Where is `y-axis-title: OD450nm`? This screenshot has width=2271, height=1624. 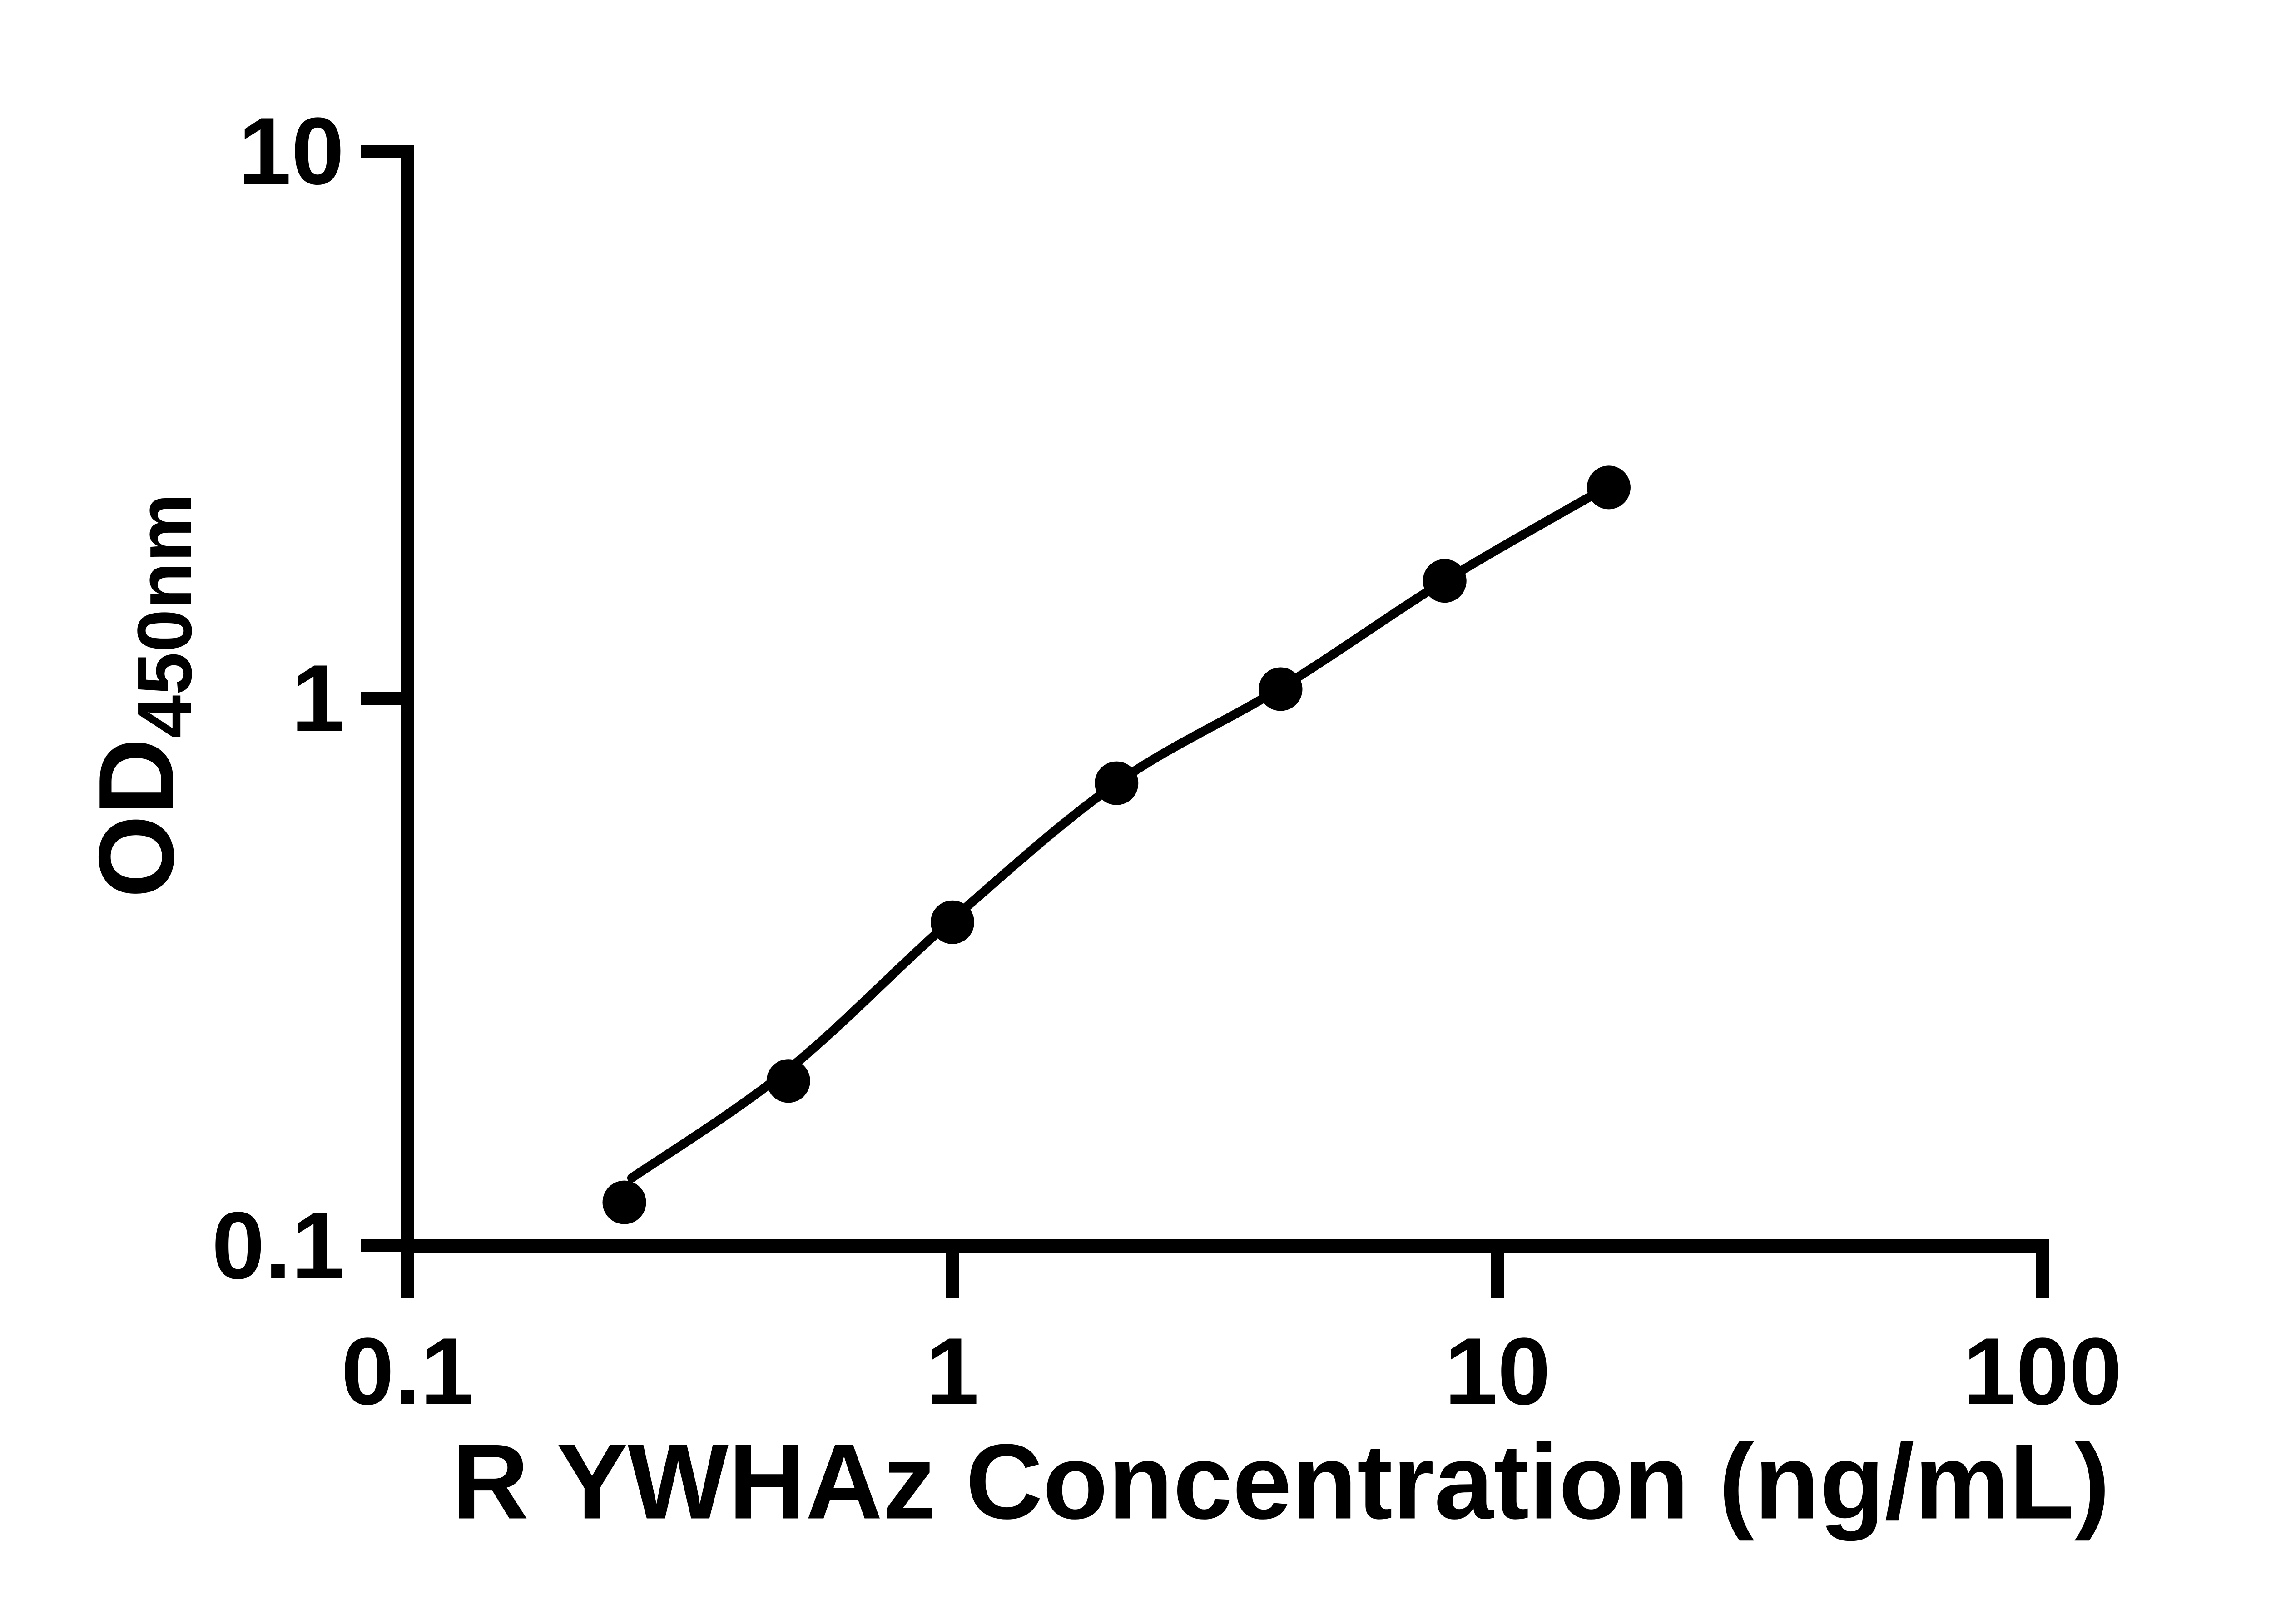 y-axis-title: OD450nm is located at coordinates (142, 695).